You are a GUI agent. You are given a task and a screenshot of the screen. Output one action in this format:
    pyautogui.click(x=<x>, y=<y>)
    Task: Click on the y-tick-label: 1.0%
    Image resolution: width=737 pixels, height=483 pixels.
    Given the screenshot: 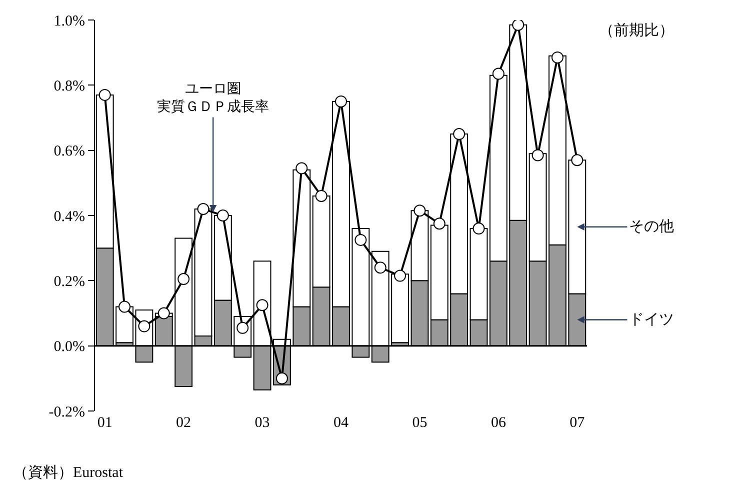 What is the action you would take?
    pyautogui.click(x=69, y=21)
    